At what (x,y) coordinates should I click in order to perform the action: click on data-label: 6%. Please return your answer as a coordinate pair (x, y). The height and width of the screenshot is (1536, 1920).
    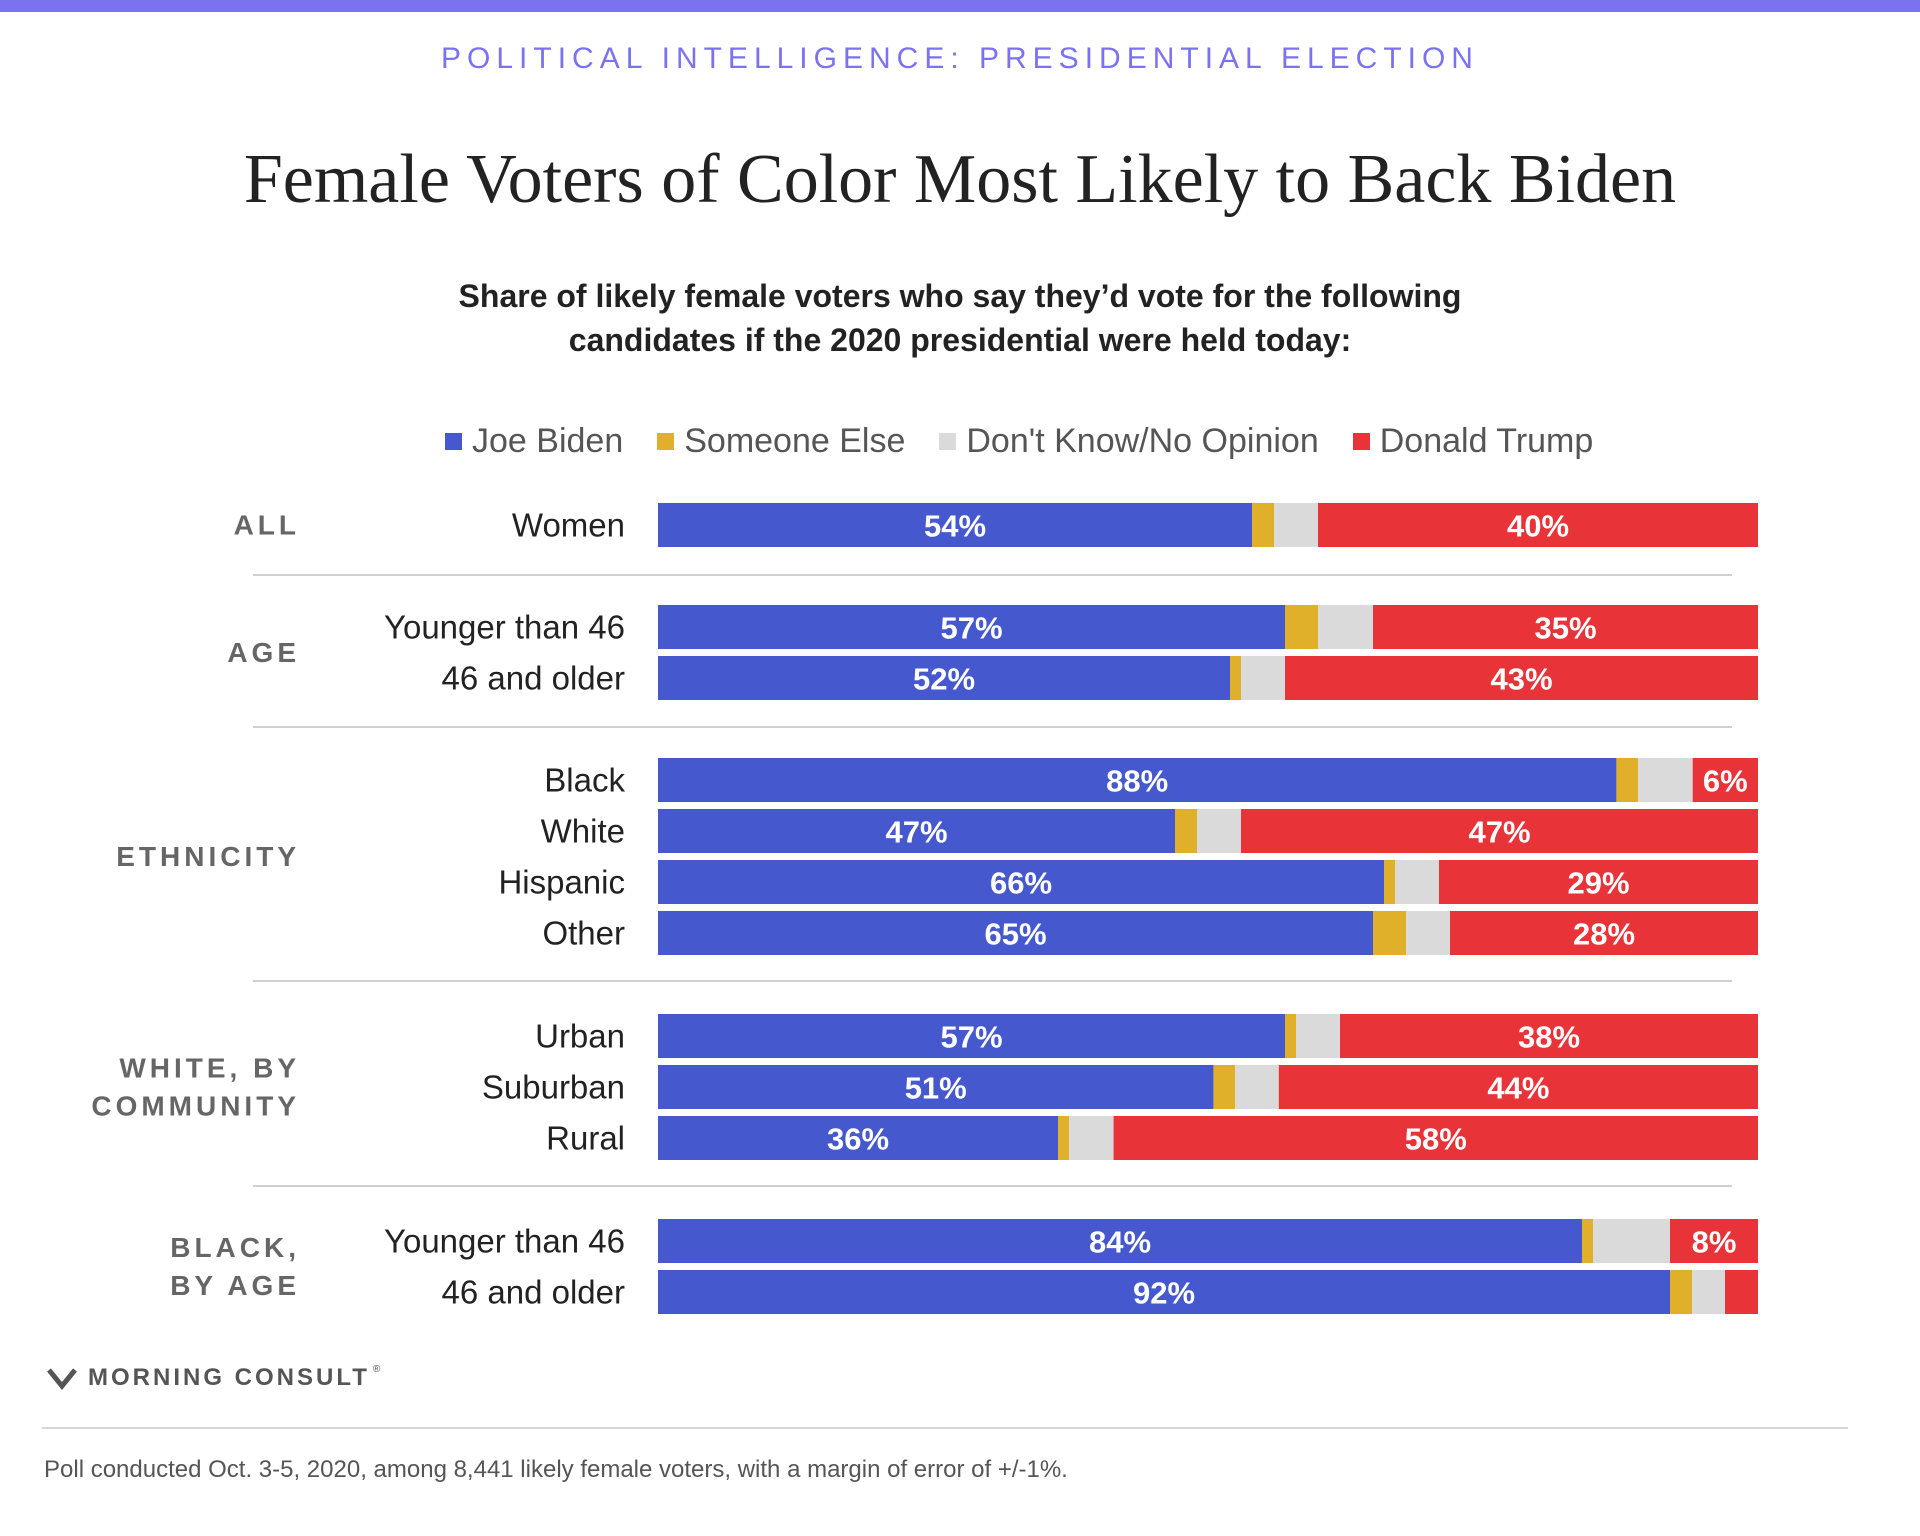
    Looking at the image, I should click on (1725, 781).